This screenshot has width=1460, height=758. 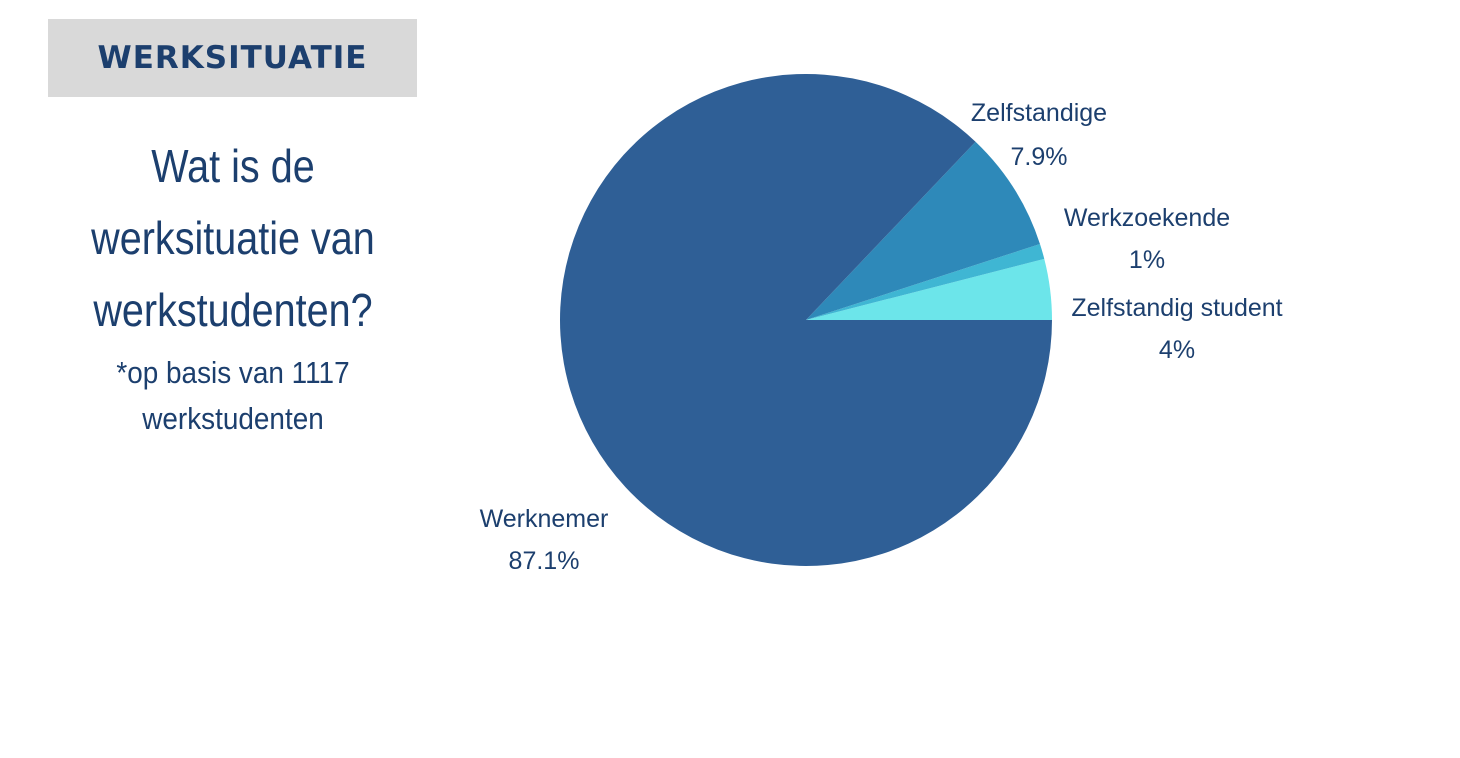 I want to click on slice-value-label: 4%, so click(x=1177, y=350).